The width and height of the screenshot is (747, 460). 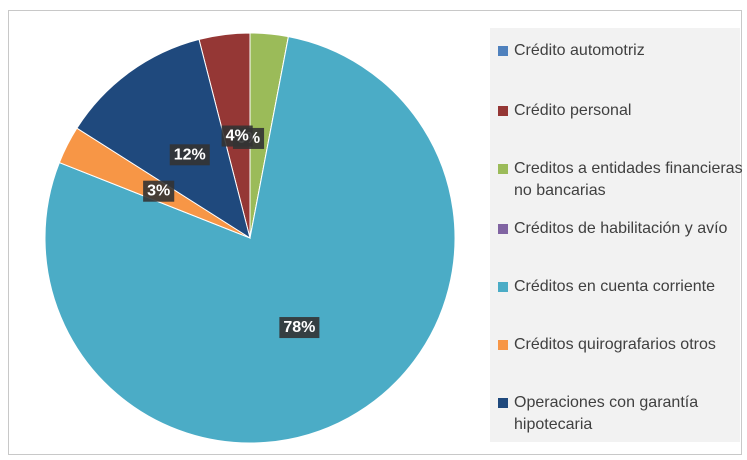 I want to click on data-label-text: 78%, so click(x=299, y=327).